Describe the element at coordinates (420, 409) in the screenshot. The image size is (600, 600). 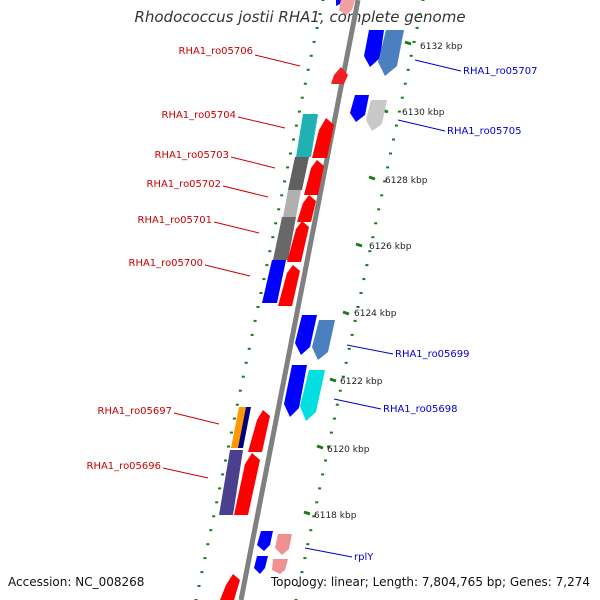
I see `gene-label-ro05698: RHA1_ro05698` at that location.